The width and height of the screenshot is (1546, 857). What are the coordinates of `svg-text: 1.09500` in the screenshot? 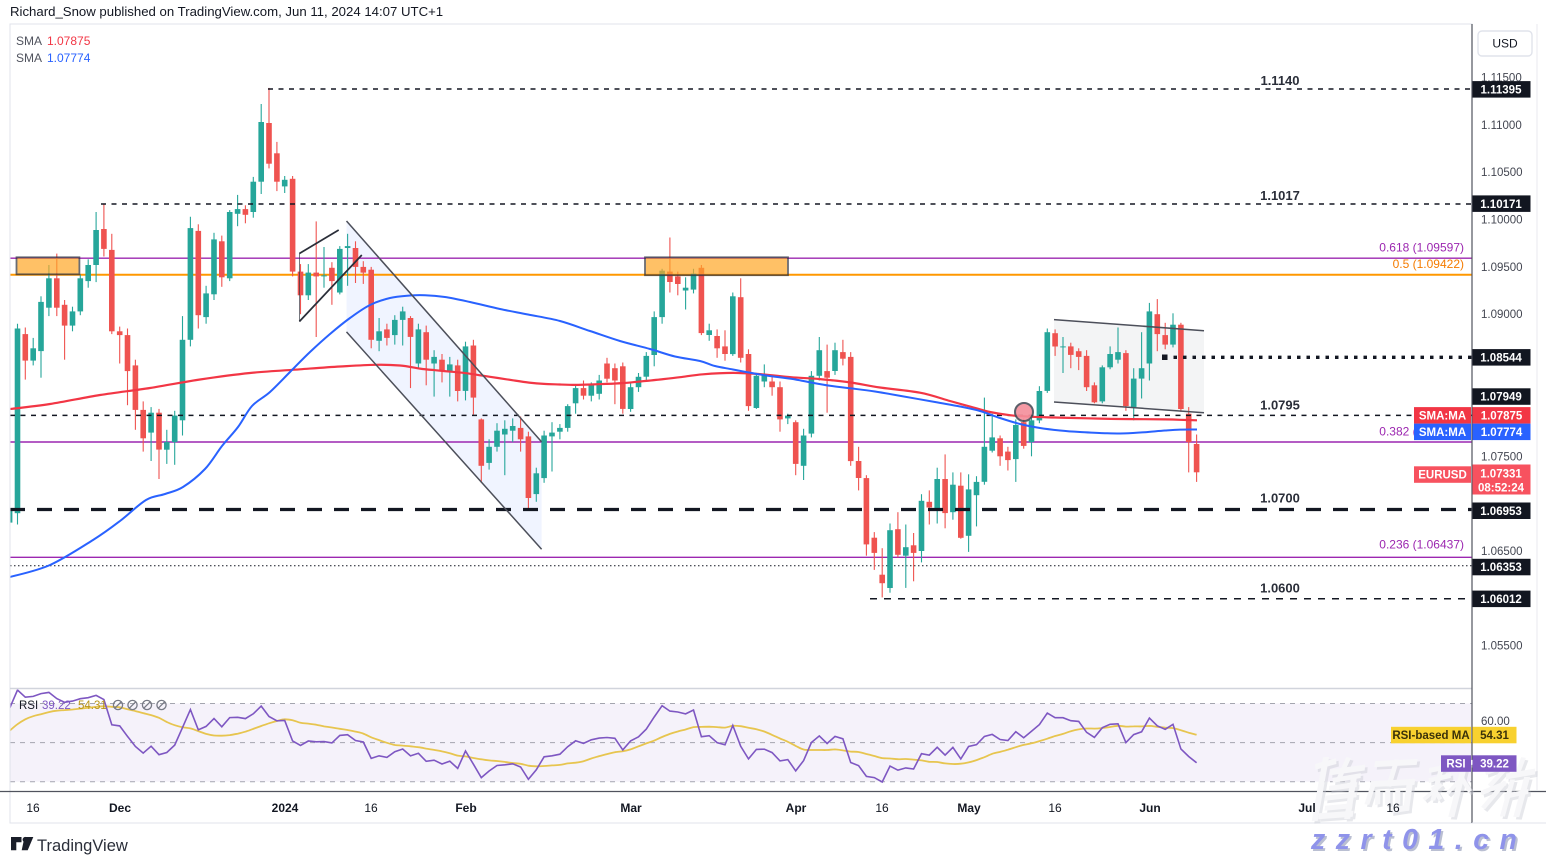 It's located at (1502, 268).